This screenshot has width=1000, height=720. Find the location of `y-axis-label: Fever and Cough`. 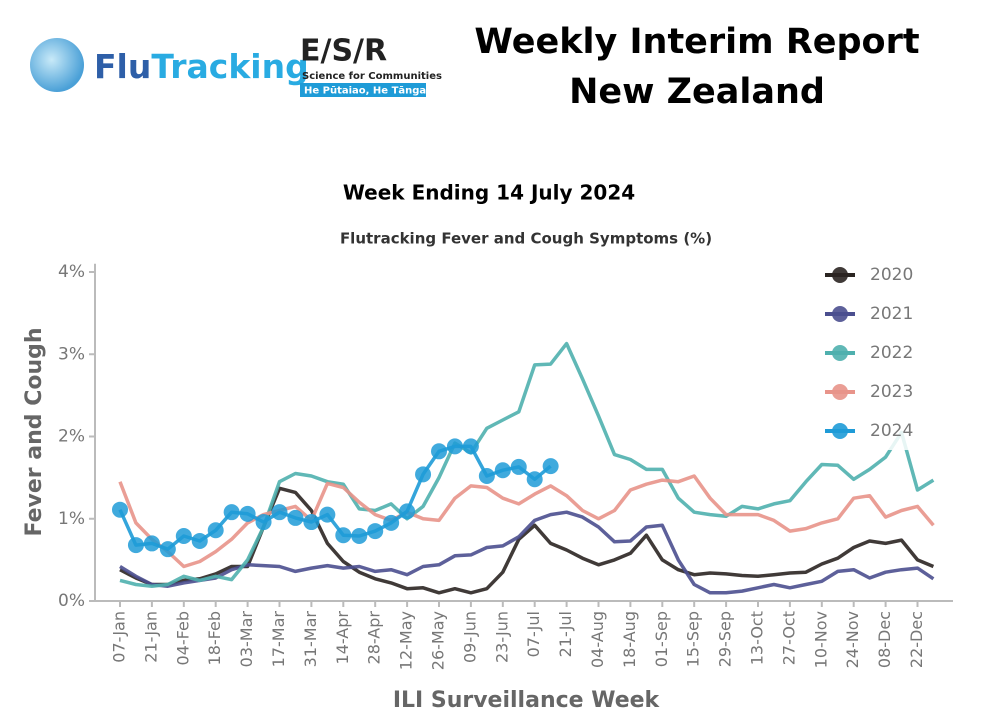

y-axis-label: Fever and Cough is located at coordinates (34, 431).